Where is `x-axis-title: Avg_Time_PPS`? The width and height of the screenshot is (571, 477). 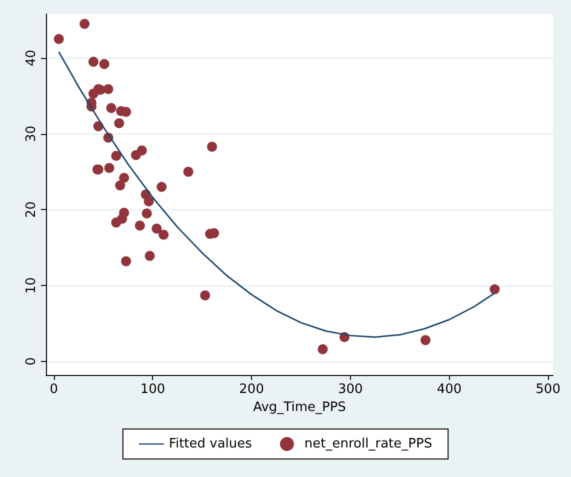 x-axis-title: Avg_Time_PPS is located at coordinates (299, 407).